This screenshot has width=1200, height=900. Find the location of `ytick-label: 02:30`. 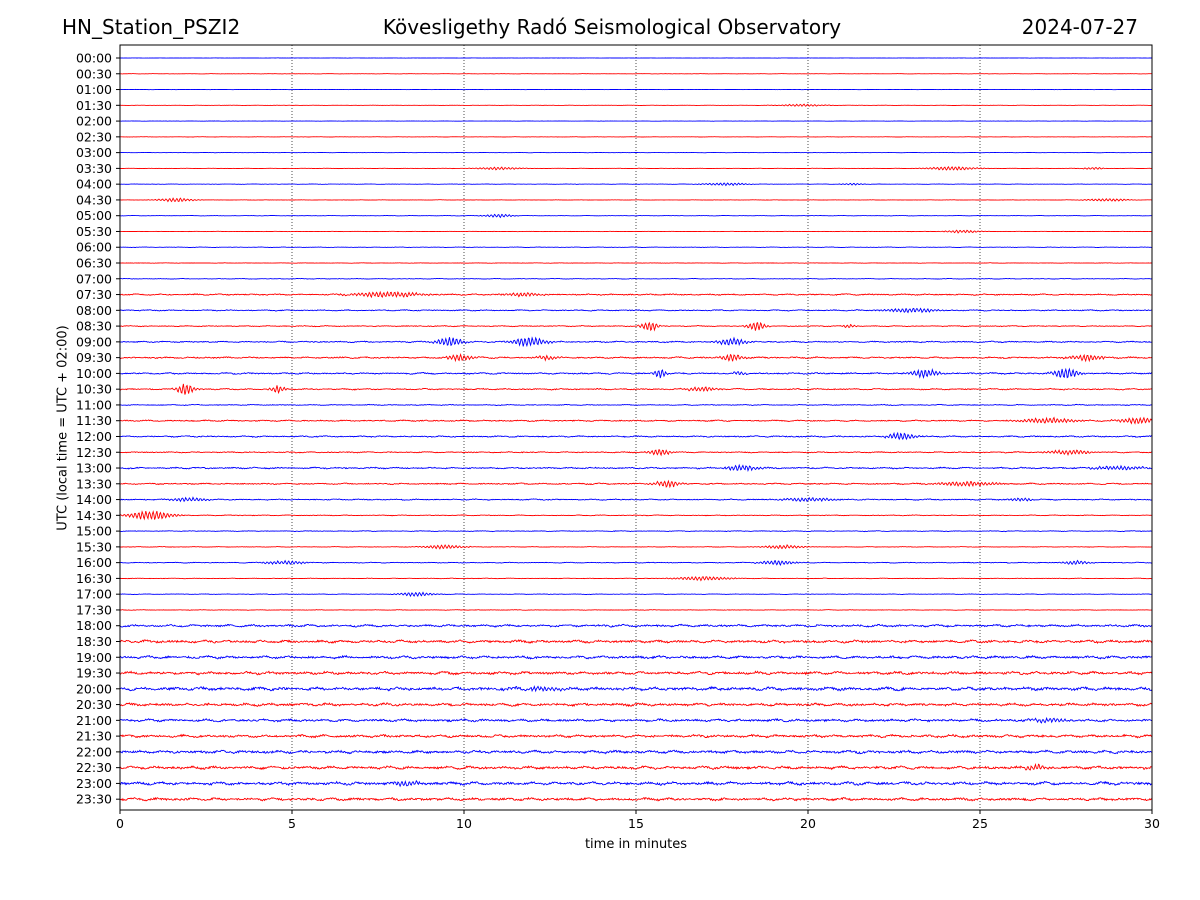

ytick-label: 02:30 is located at coordinates (94, 136).